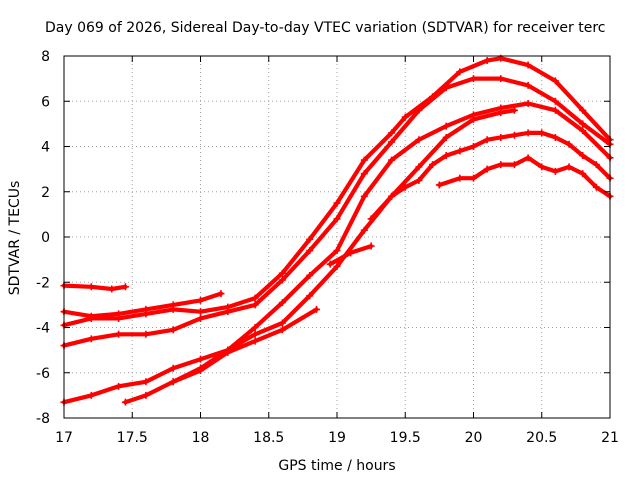 The image size is (640, 480). Describe the element at coordinates (45, 102) in the screenshot. I see `y-tick-label: 6` at that location.